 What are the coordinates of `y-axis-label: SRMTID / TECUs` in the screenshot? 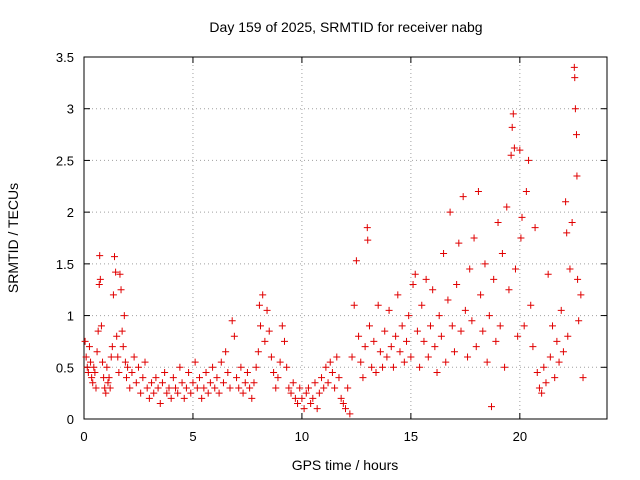 It's located at (13, 238).